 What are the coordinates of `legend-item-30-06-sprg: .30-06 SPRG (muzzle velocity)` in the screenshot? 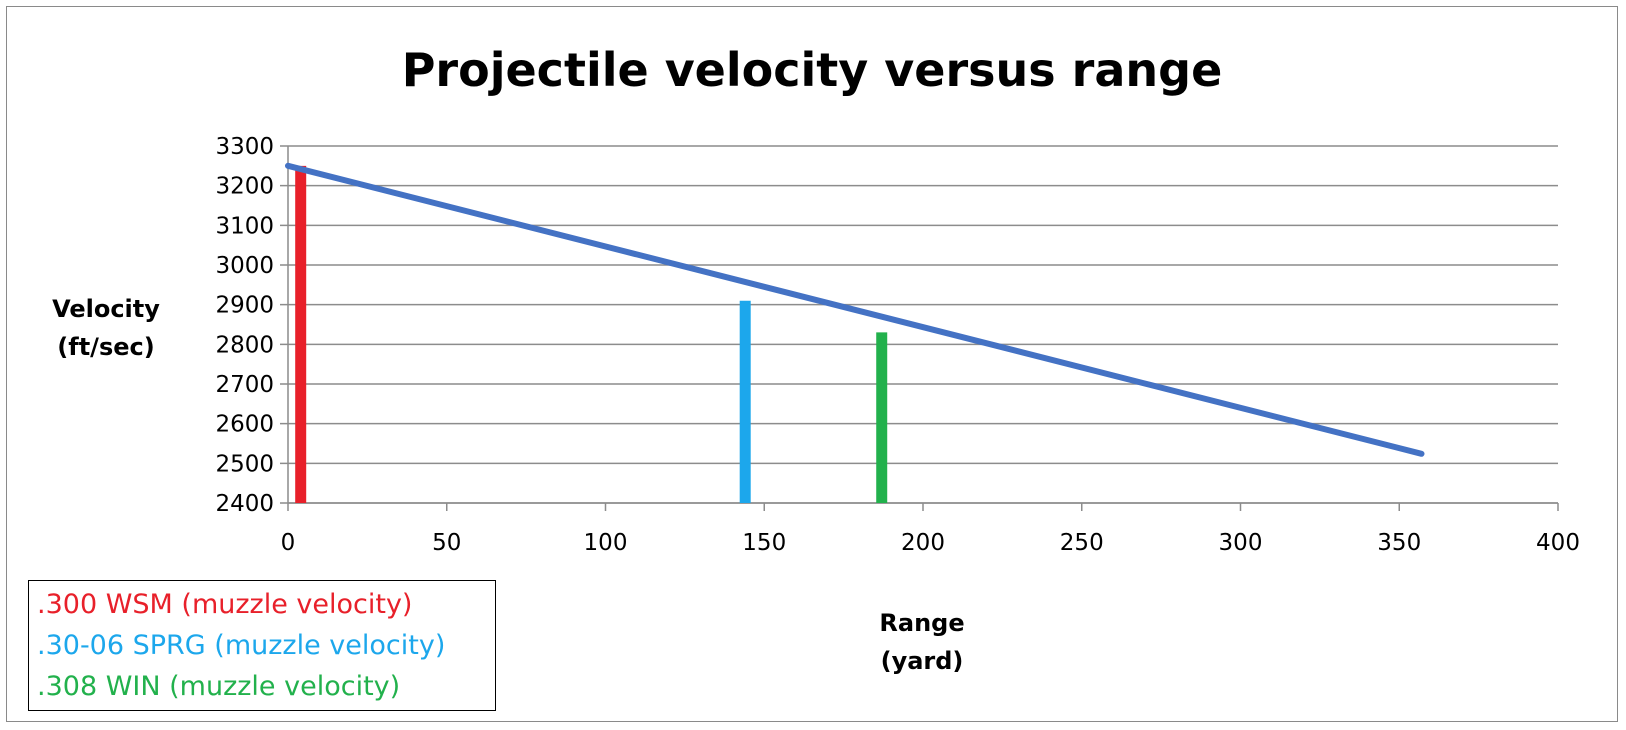 It's located at (241, 645).